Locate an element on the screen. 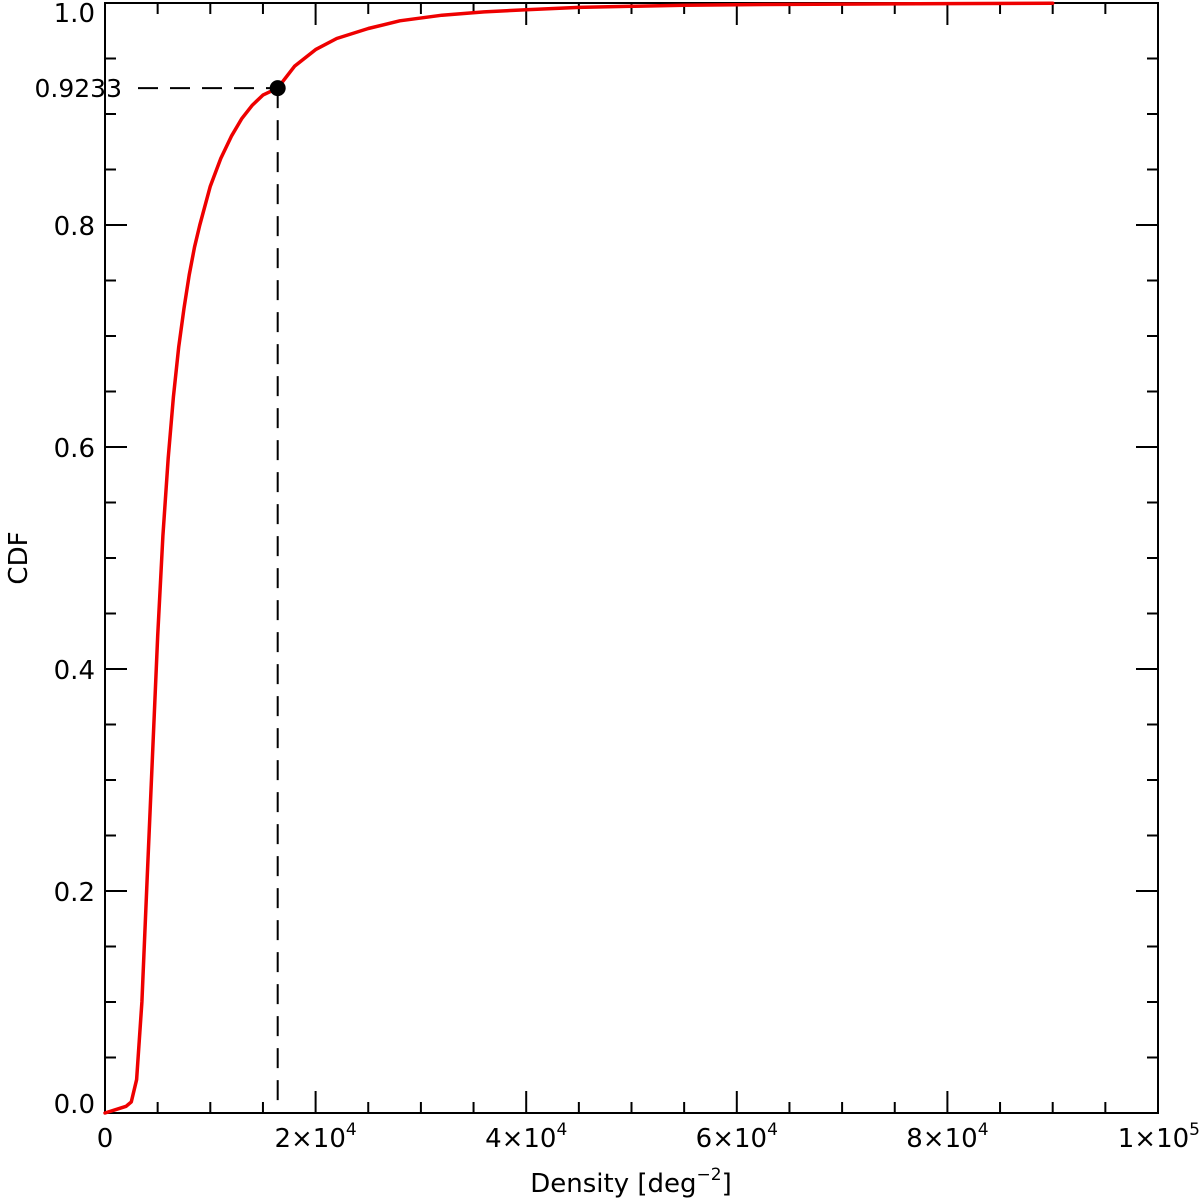 Image resolution: width=1200 pixels, height=1200 pixels. y-tick-label: 1.0 is located at coordinates (74, 14).